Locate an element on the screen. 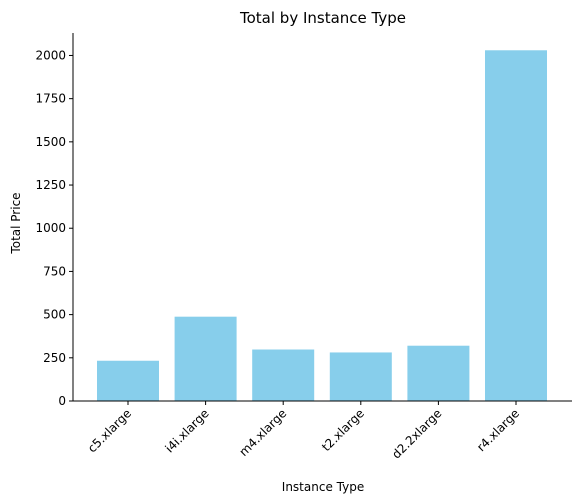  y-tick-label: 0 is located at coordinates (62, 401).